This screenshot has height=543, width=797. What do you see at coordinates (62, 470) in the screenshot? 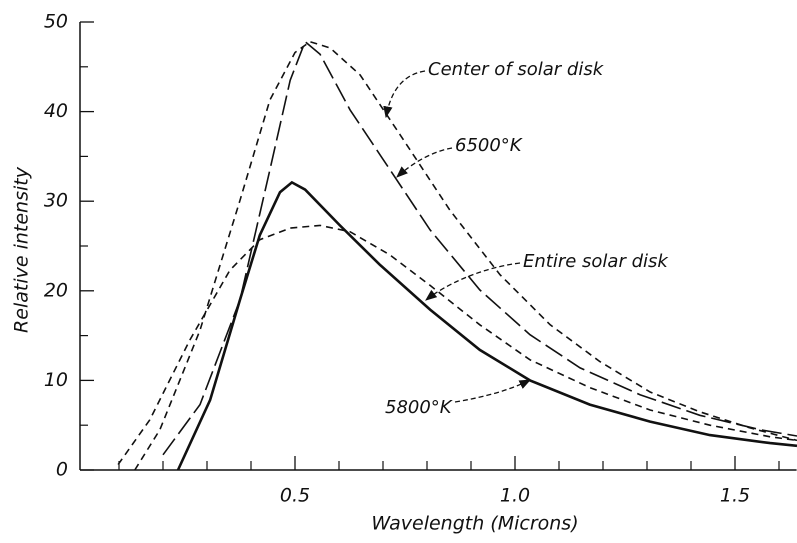
I see `y-tick-label: 0` at bounding box center [62, 470].